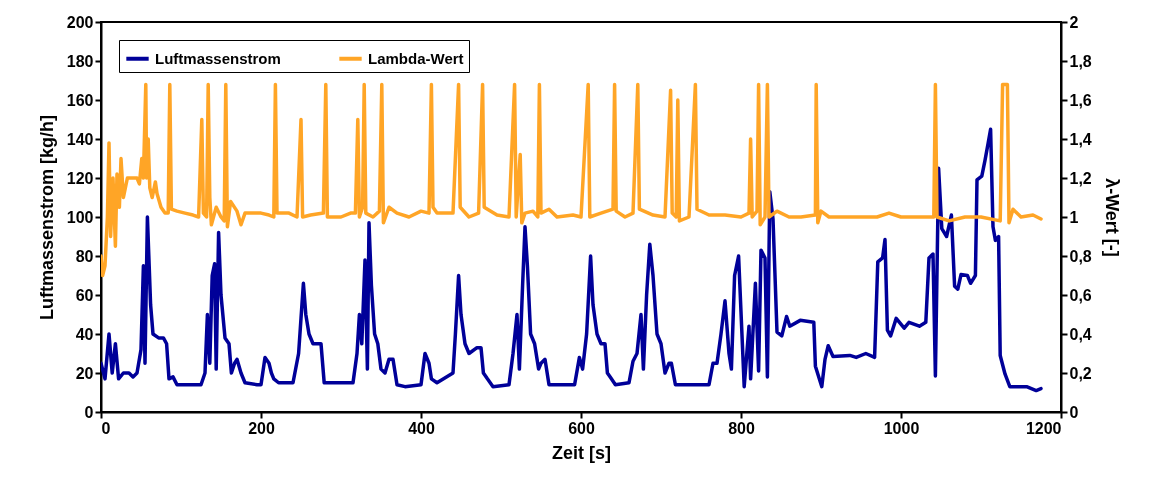  I want to click on y2-tick-label: 0,6, so click(1080, 295).